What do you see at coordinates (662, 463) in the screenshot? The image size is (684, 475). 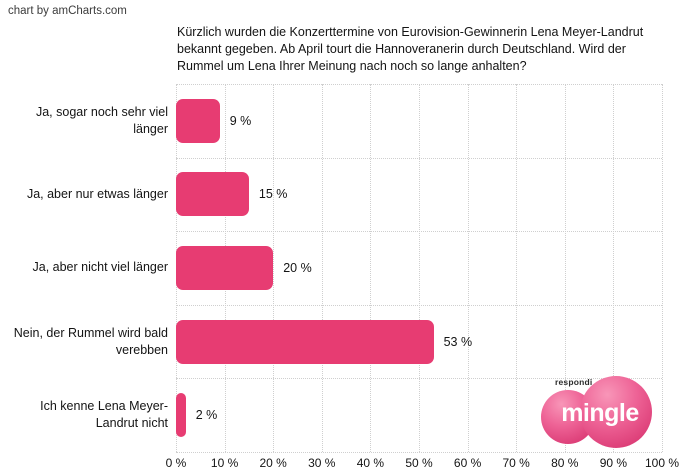 I see `x-axis-tick-label: 100 %` at bounding box center [662, 463].